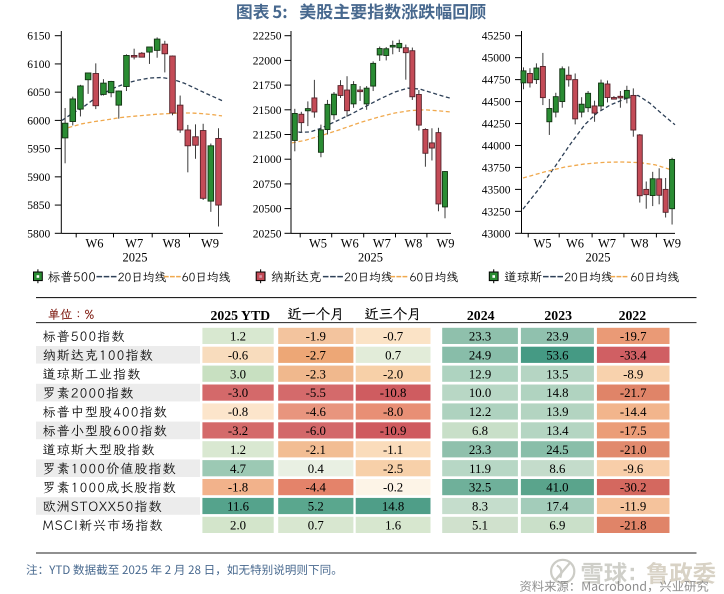 The image size is (724, 594). I want to click on svg-text: -21.8, so click(633, 526).